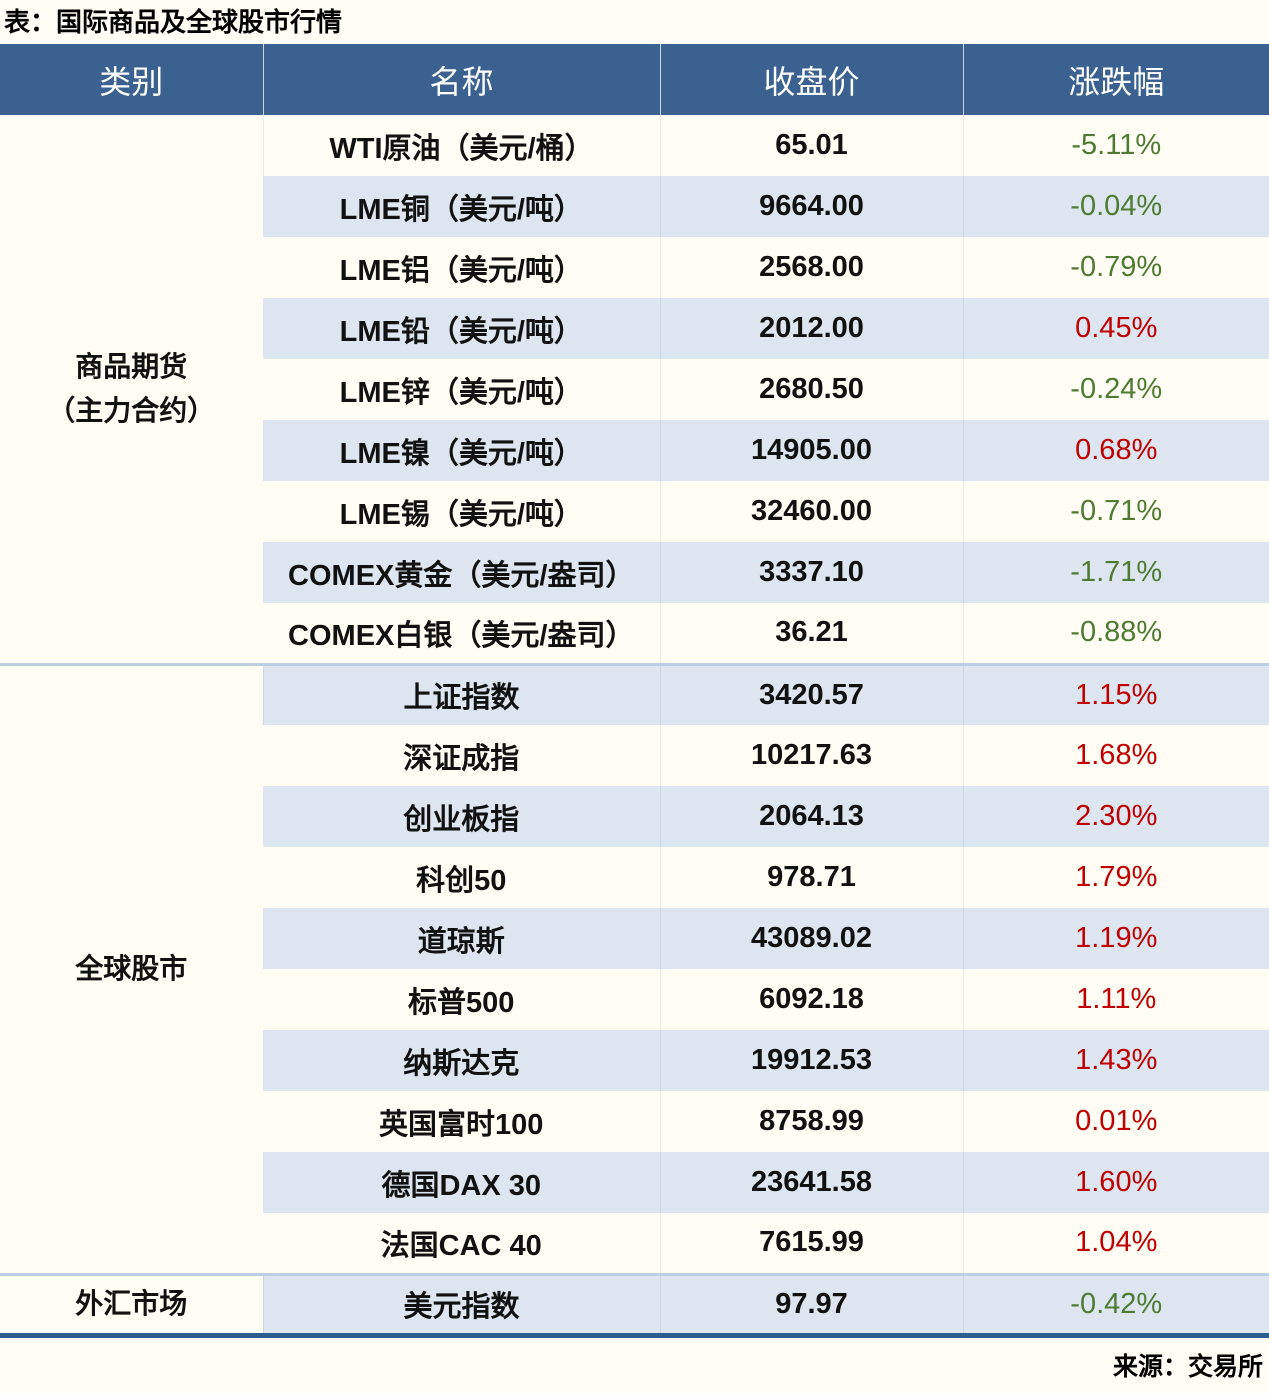  I want to click on name-cell: 德国DAX 30, so click(461, 1182).